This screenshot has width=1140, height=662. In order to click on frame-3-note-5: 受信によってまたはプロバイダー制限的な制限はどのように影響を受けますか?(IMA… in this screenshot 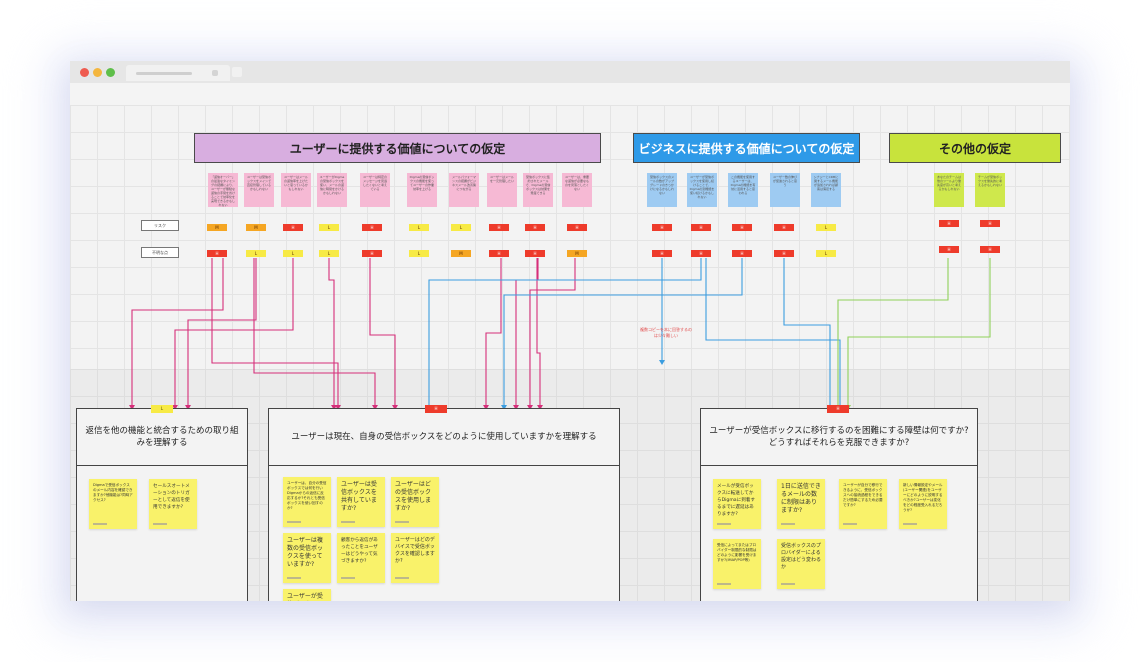, I will do `click(737, 564)`.